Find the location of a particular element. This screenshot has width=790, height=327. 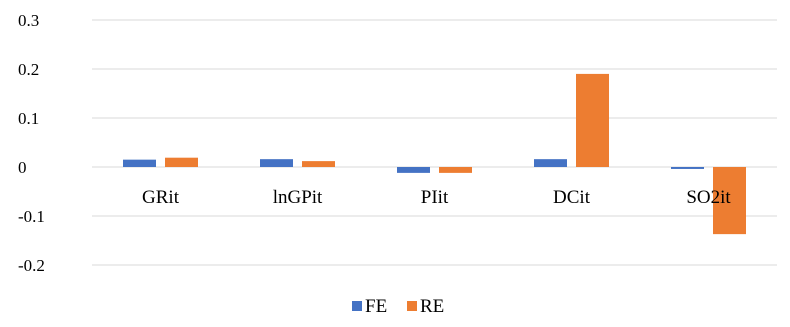

category-labels: GRit lnGPit PIit DCit SO2it is located at coordinates (436, 197).